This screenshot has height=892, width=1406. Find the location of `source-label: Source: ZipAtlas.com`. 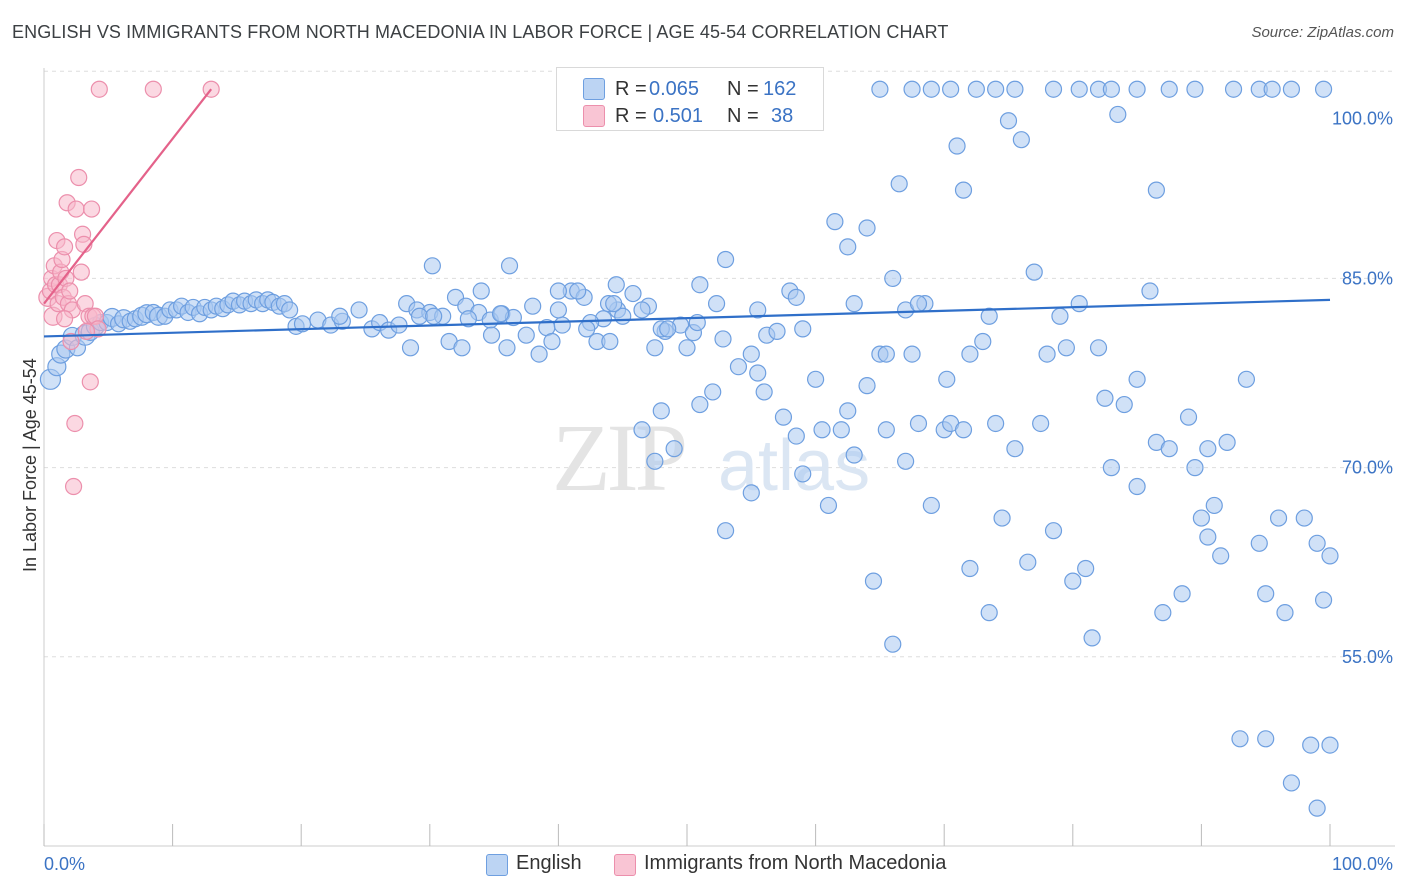

source-label: Source: ZipAtlas.com is located at coordinates (1322, 32).